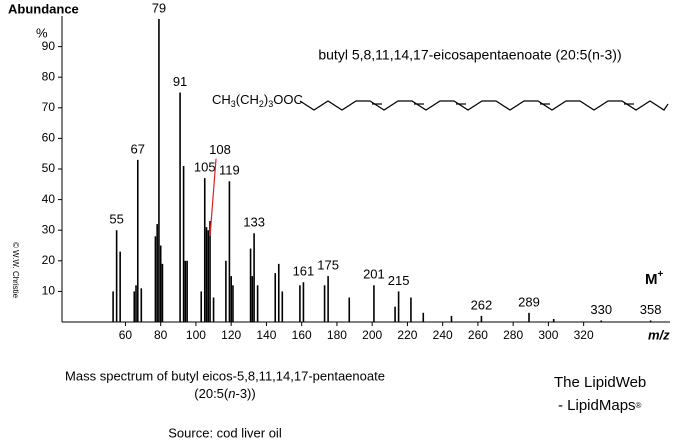  What do you see at coordinates (49, 199) in the screenshot?
I see `y-tick-label: 40` at bounding box center [49, 199].